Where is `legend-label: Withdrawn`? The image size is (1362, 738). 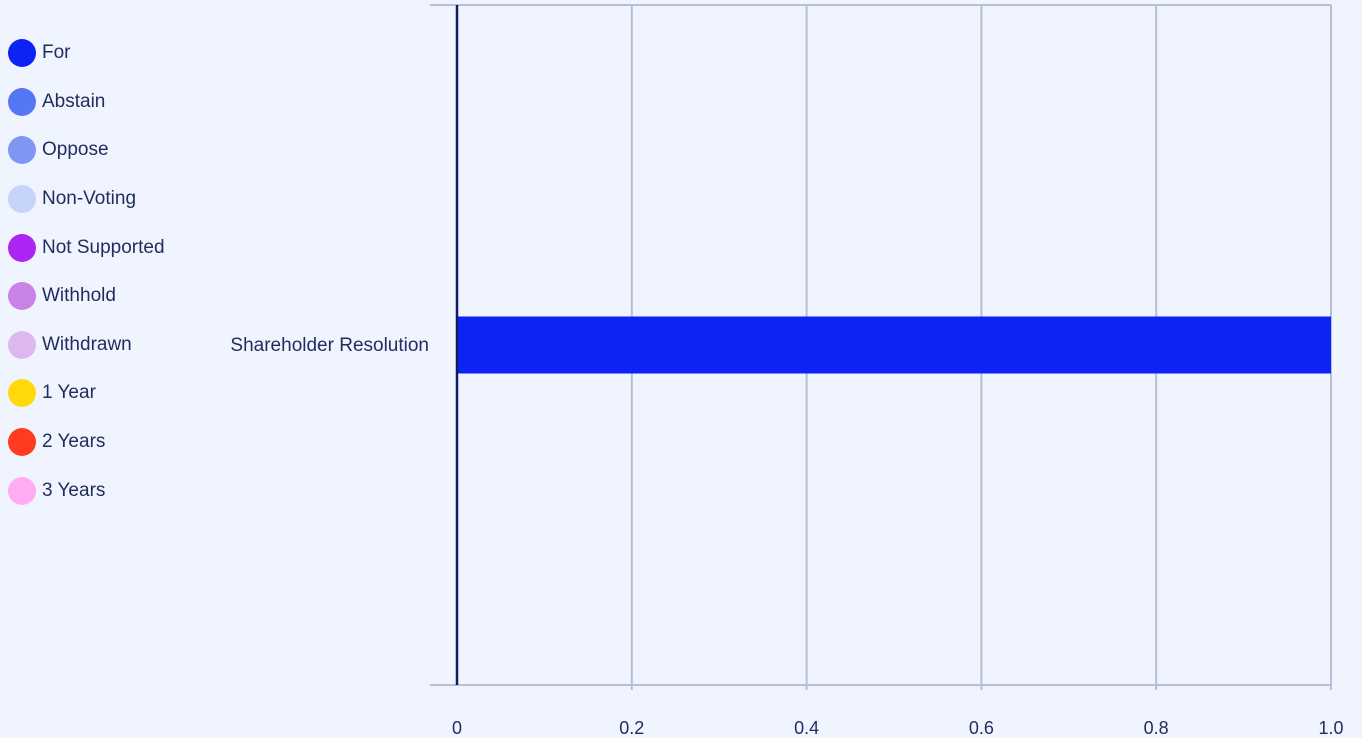
legend-label: Withdrawn is located at coordinates (87, 344).